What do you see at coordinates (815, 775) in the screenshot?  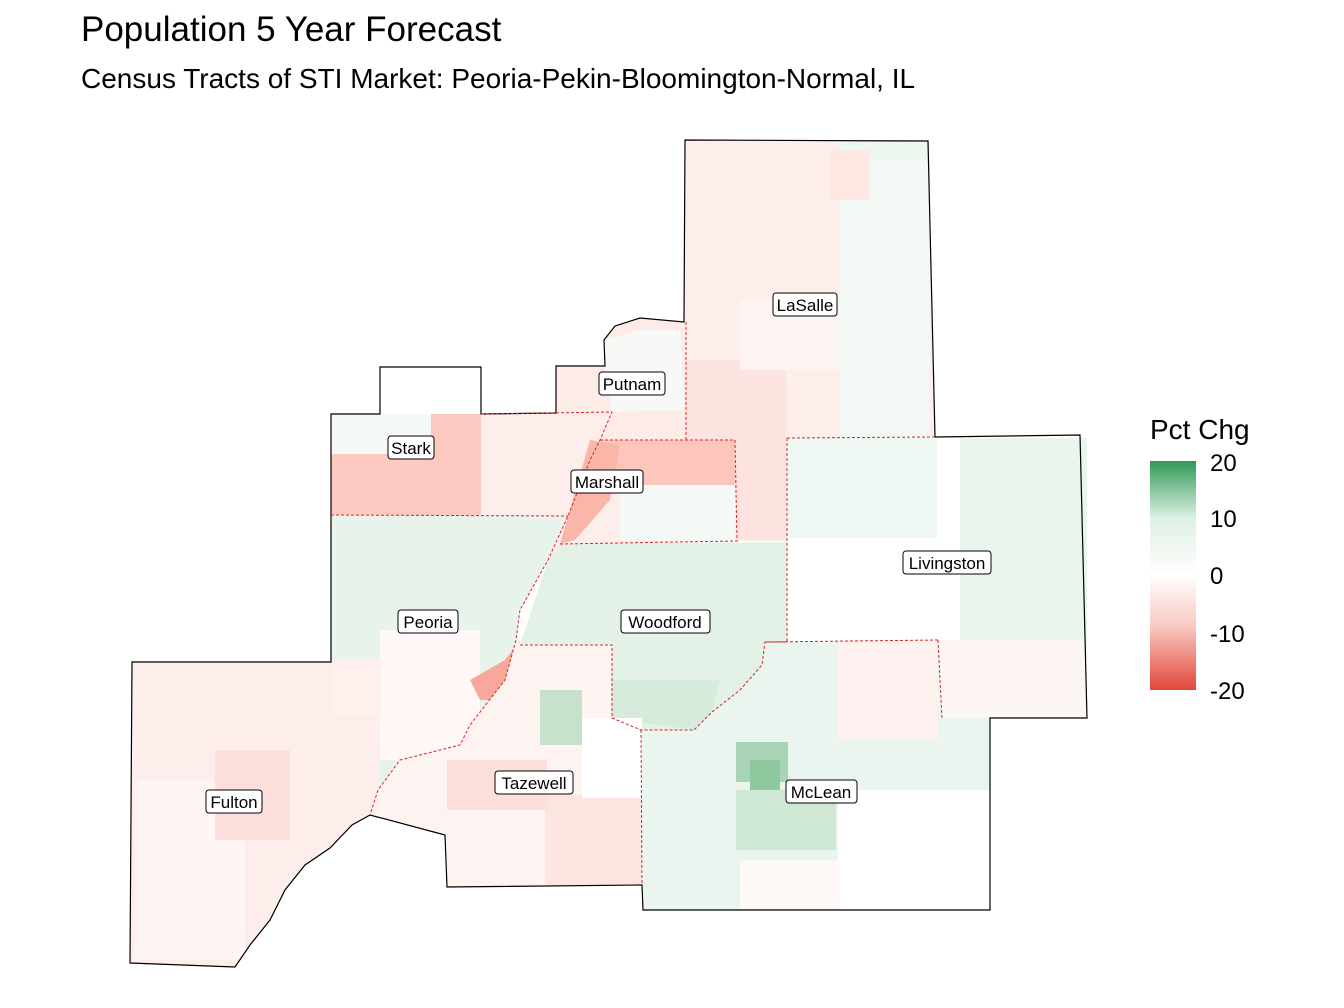 I see `county-mclean` at bounding box center [815, 775].